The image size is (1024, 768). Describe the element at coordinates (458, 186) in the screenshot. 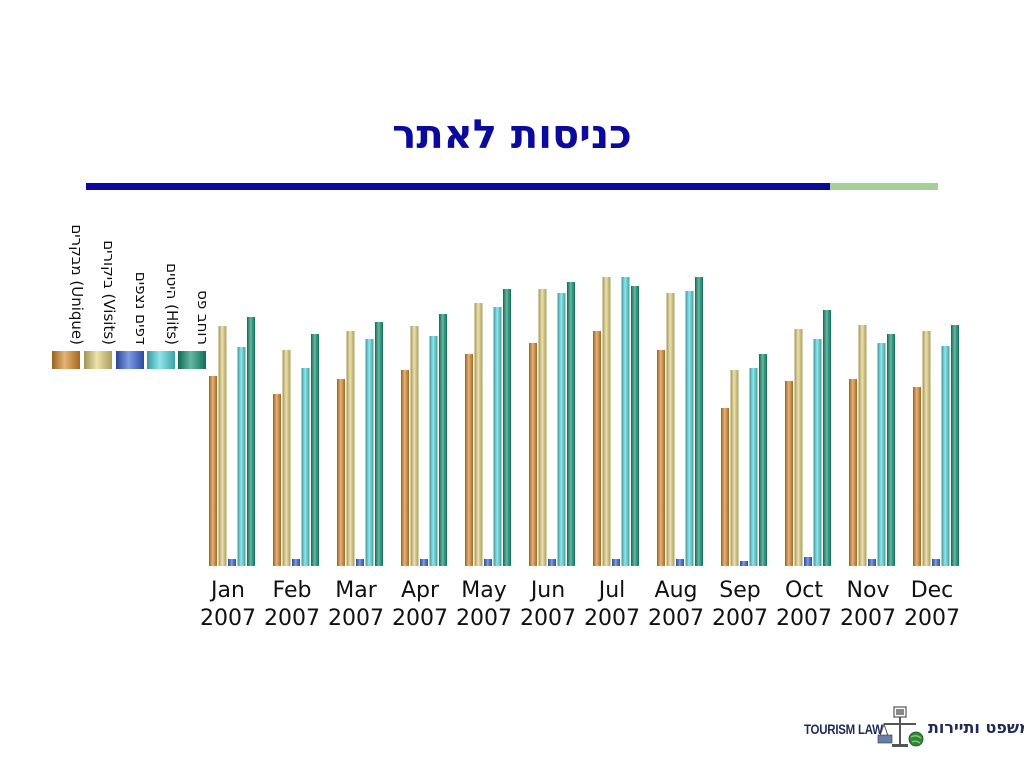

I see `title-underline-main` at that location.